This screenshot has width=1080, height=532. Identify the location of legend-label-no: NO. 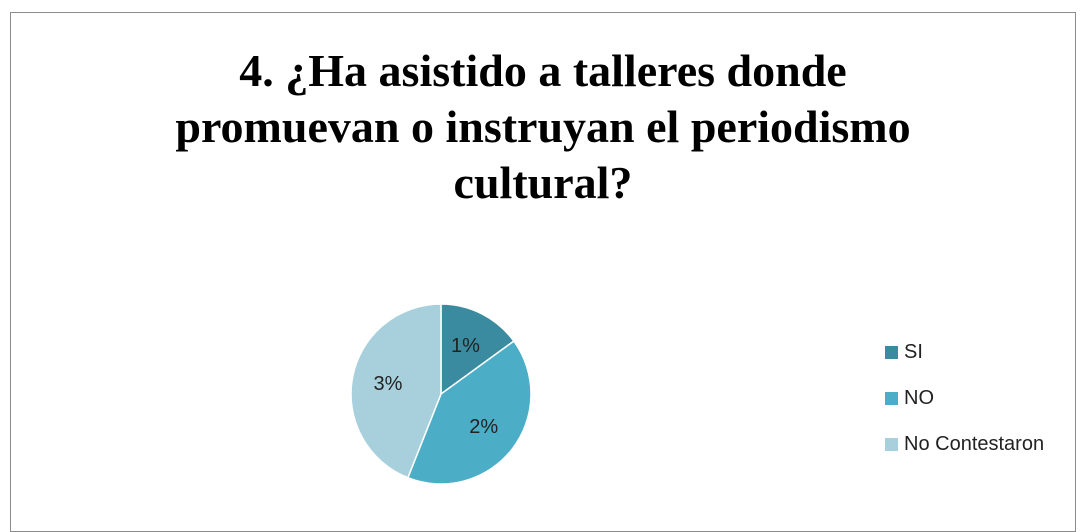
(919, 397).